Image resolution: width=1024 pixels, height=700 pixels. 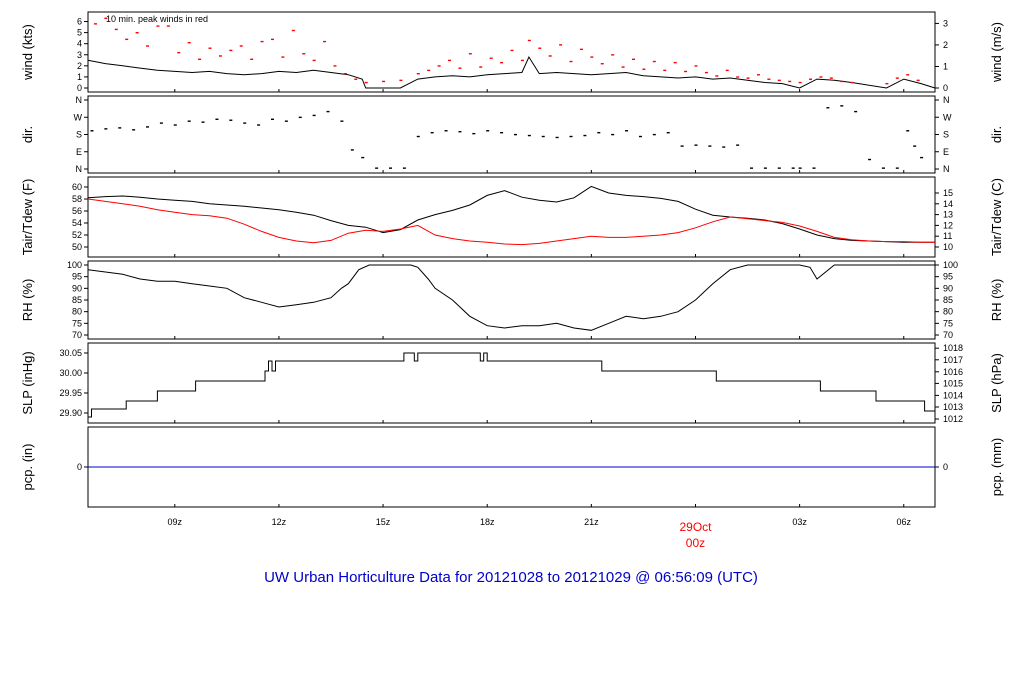 What do you see at coordinates (77, 300) in the screenshot?
I see `left-tick-label: 85` at bounding box center [77, 300].